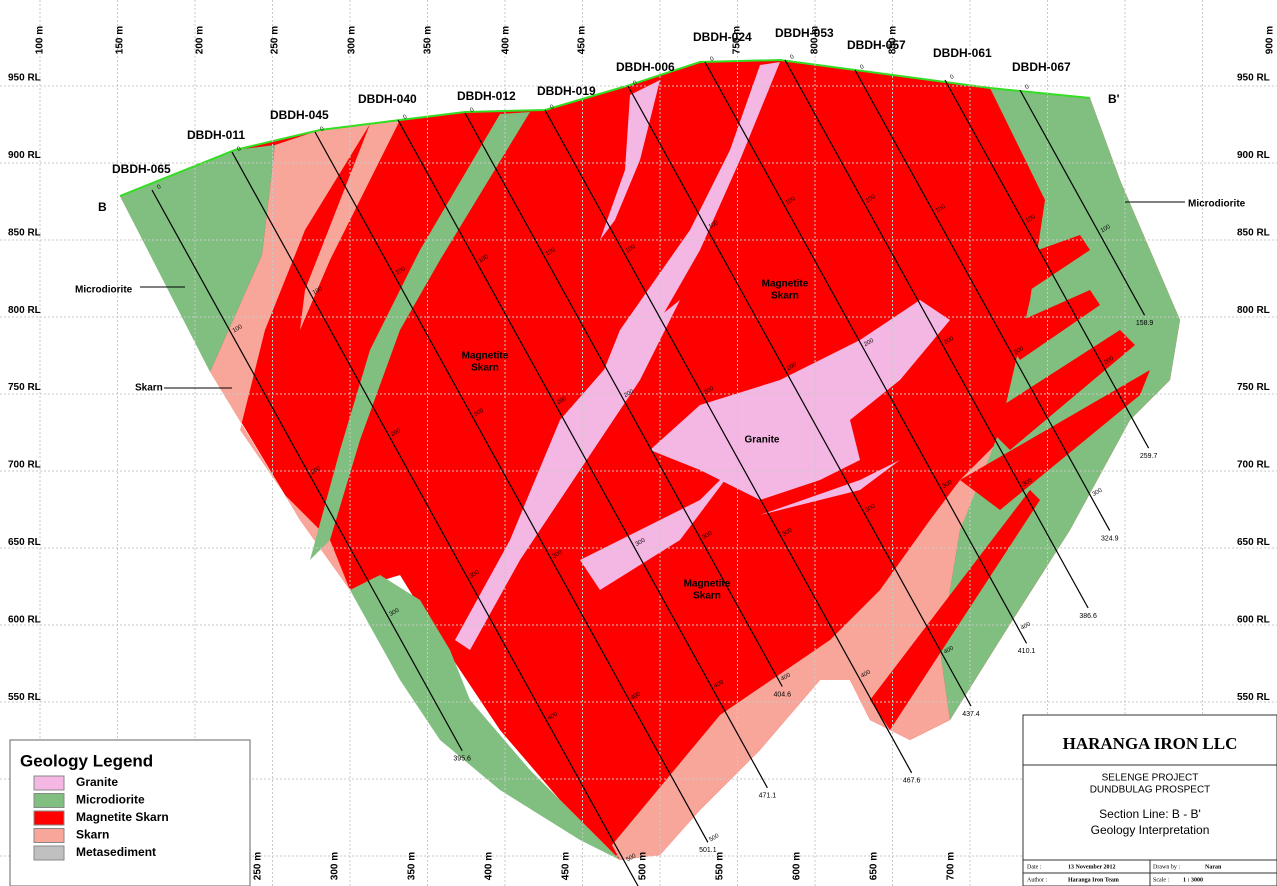  I want to click on hole-end-depth: 259.7, so click(1149, 456).